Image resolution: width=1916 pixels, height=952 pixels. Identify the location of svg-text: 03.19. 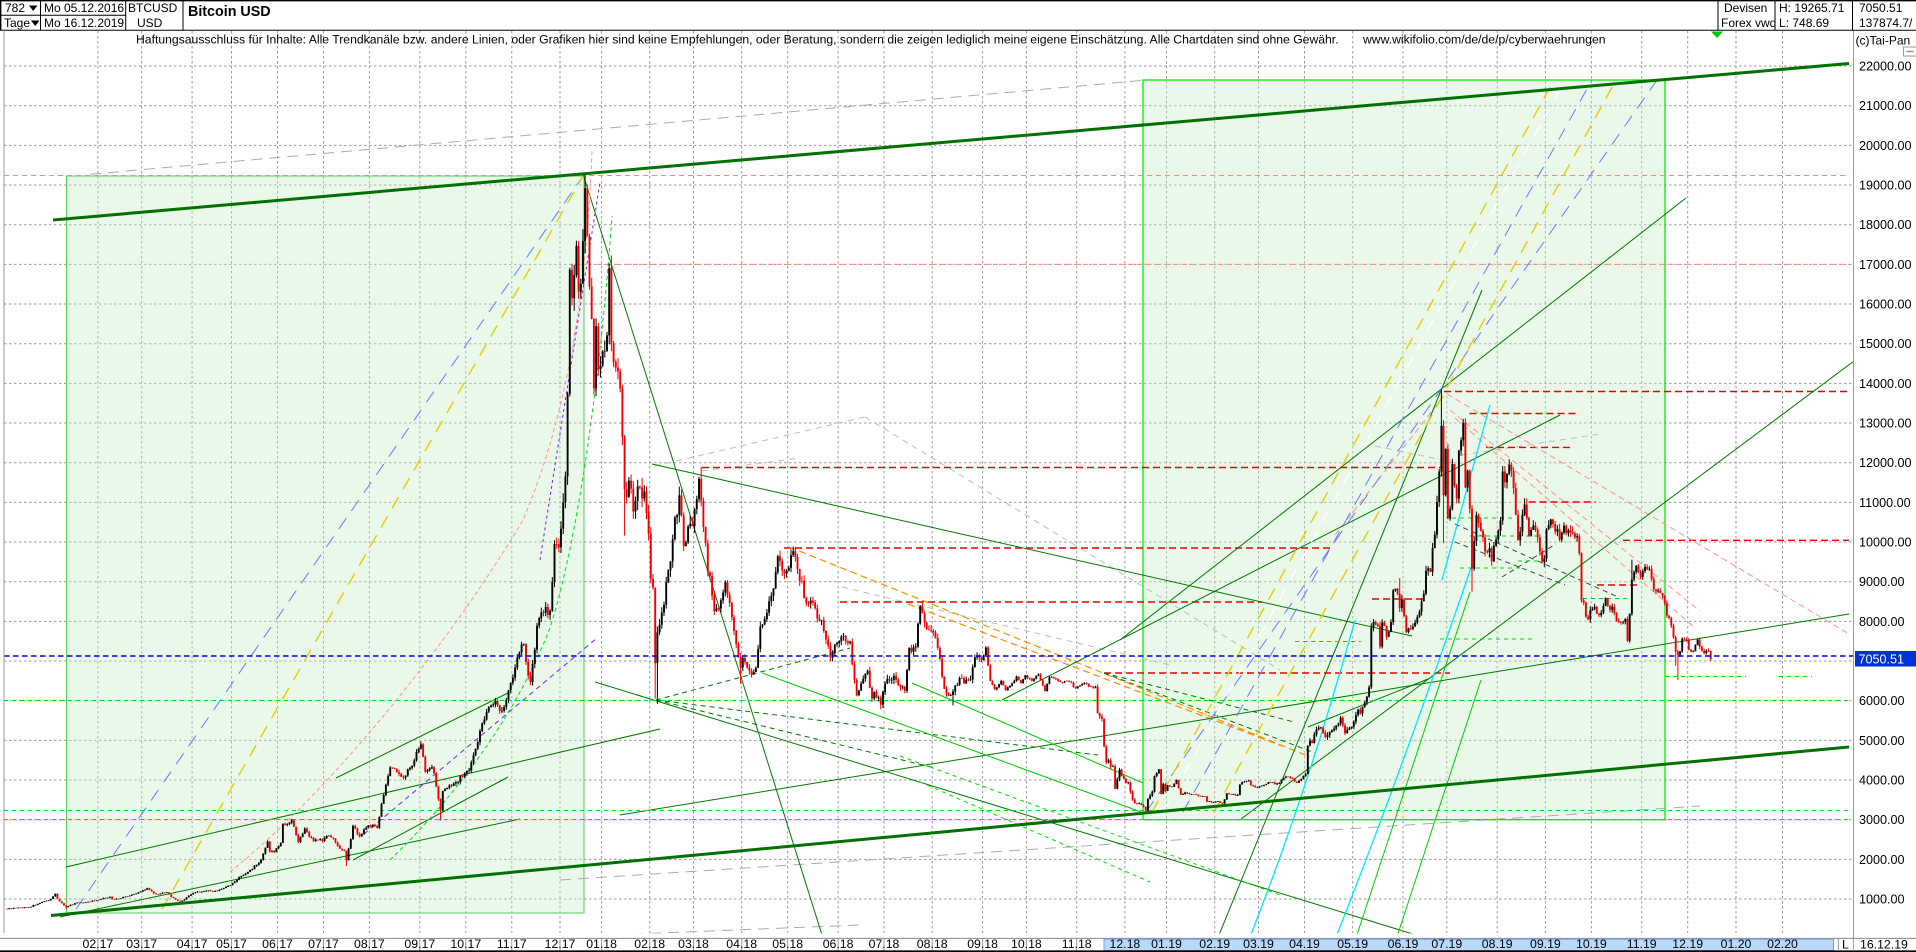
(1258, 944).